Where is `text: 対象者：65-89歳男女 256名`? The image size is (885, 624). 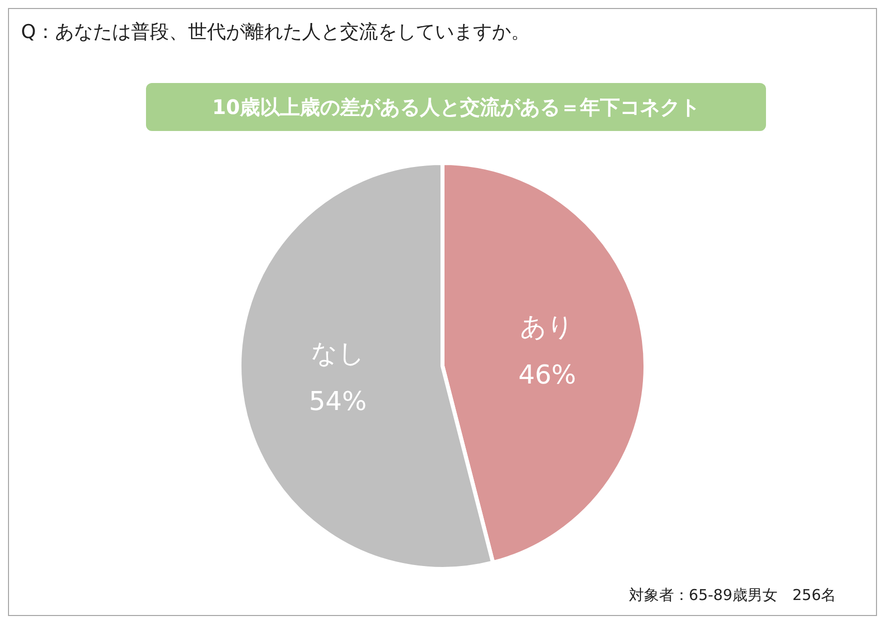
text: 対象者：65-89歳男女 256名 is located at coordinates (732, 595).